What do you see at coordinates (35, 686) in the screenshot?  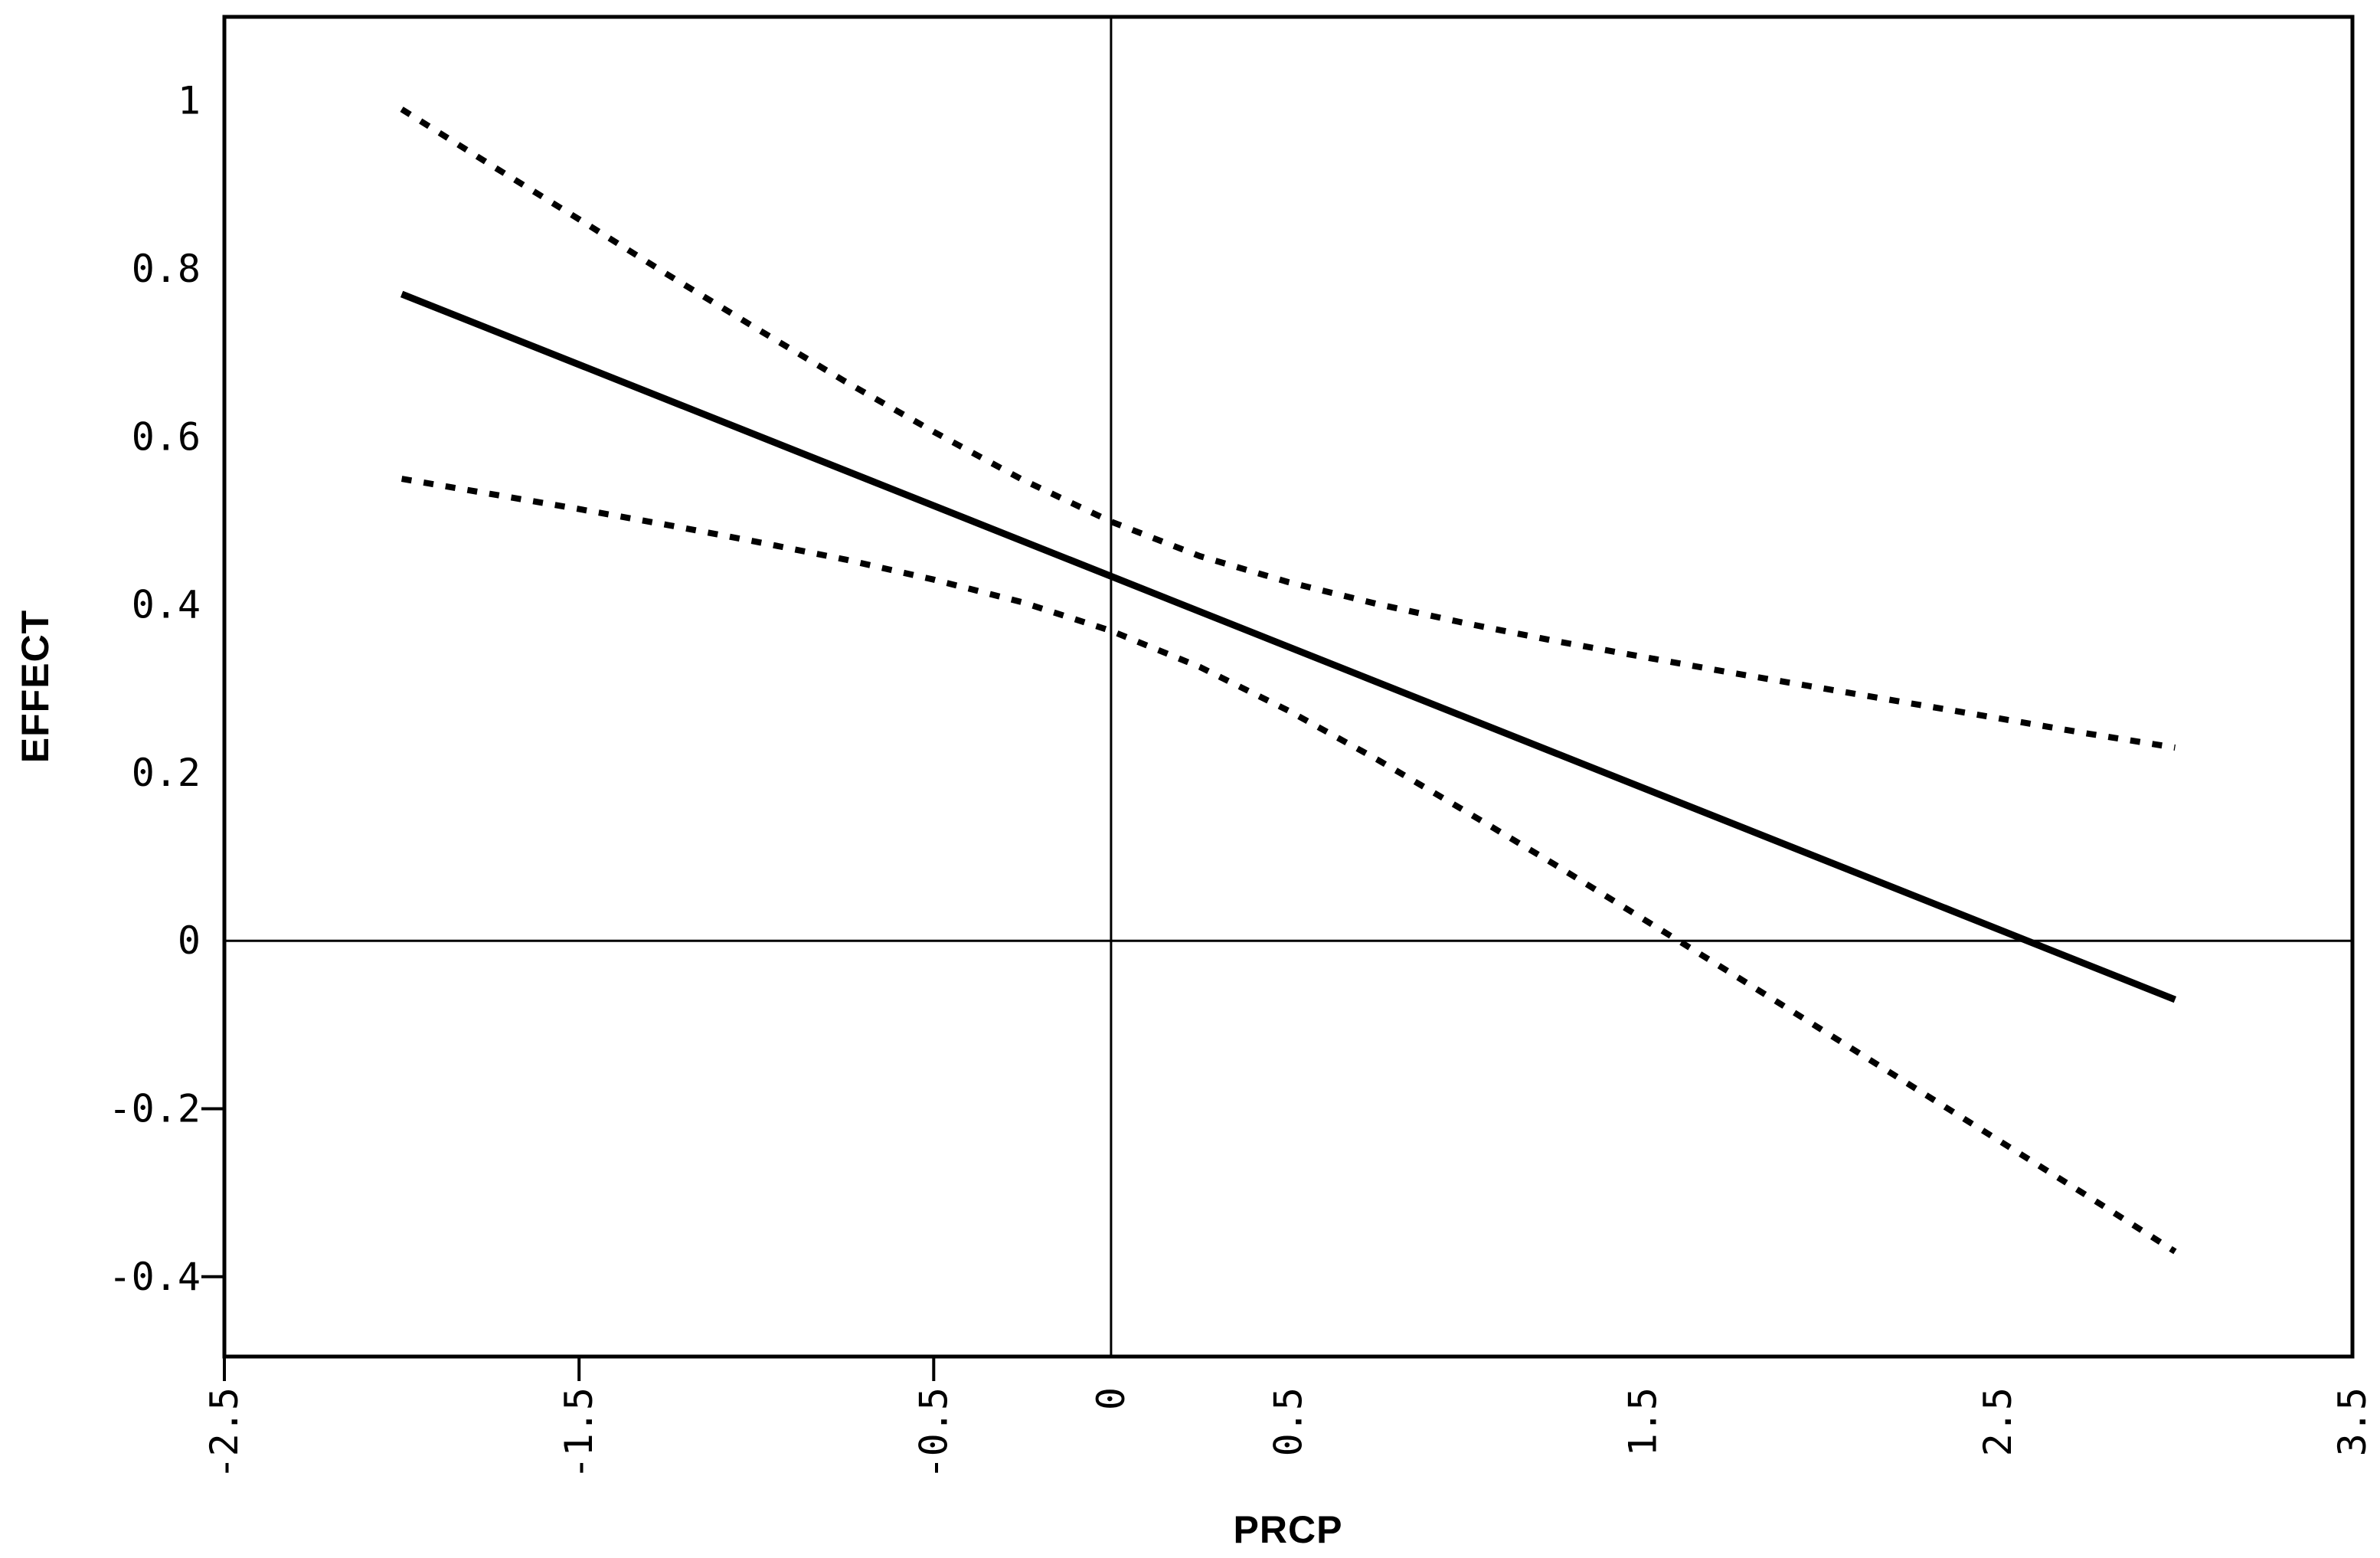 I see `y-axis-title: EFFECT` at bounding box center [35, 686].